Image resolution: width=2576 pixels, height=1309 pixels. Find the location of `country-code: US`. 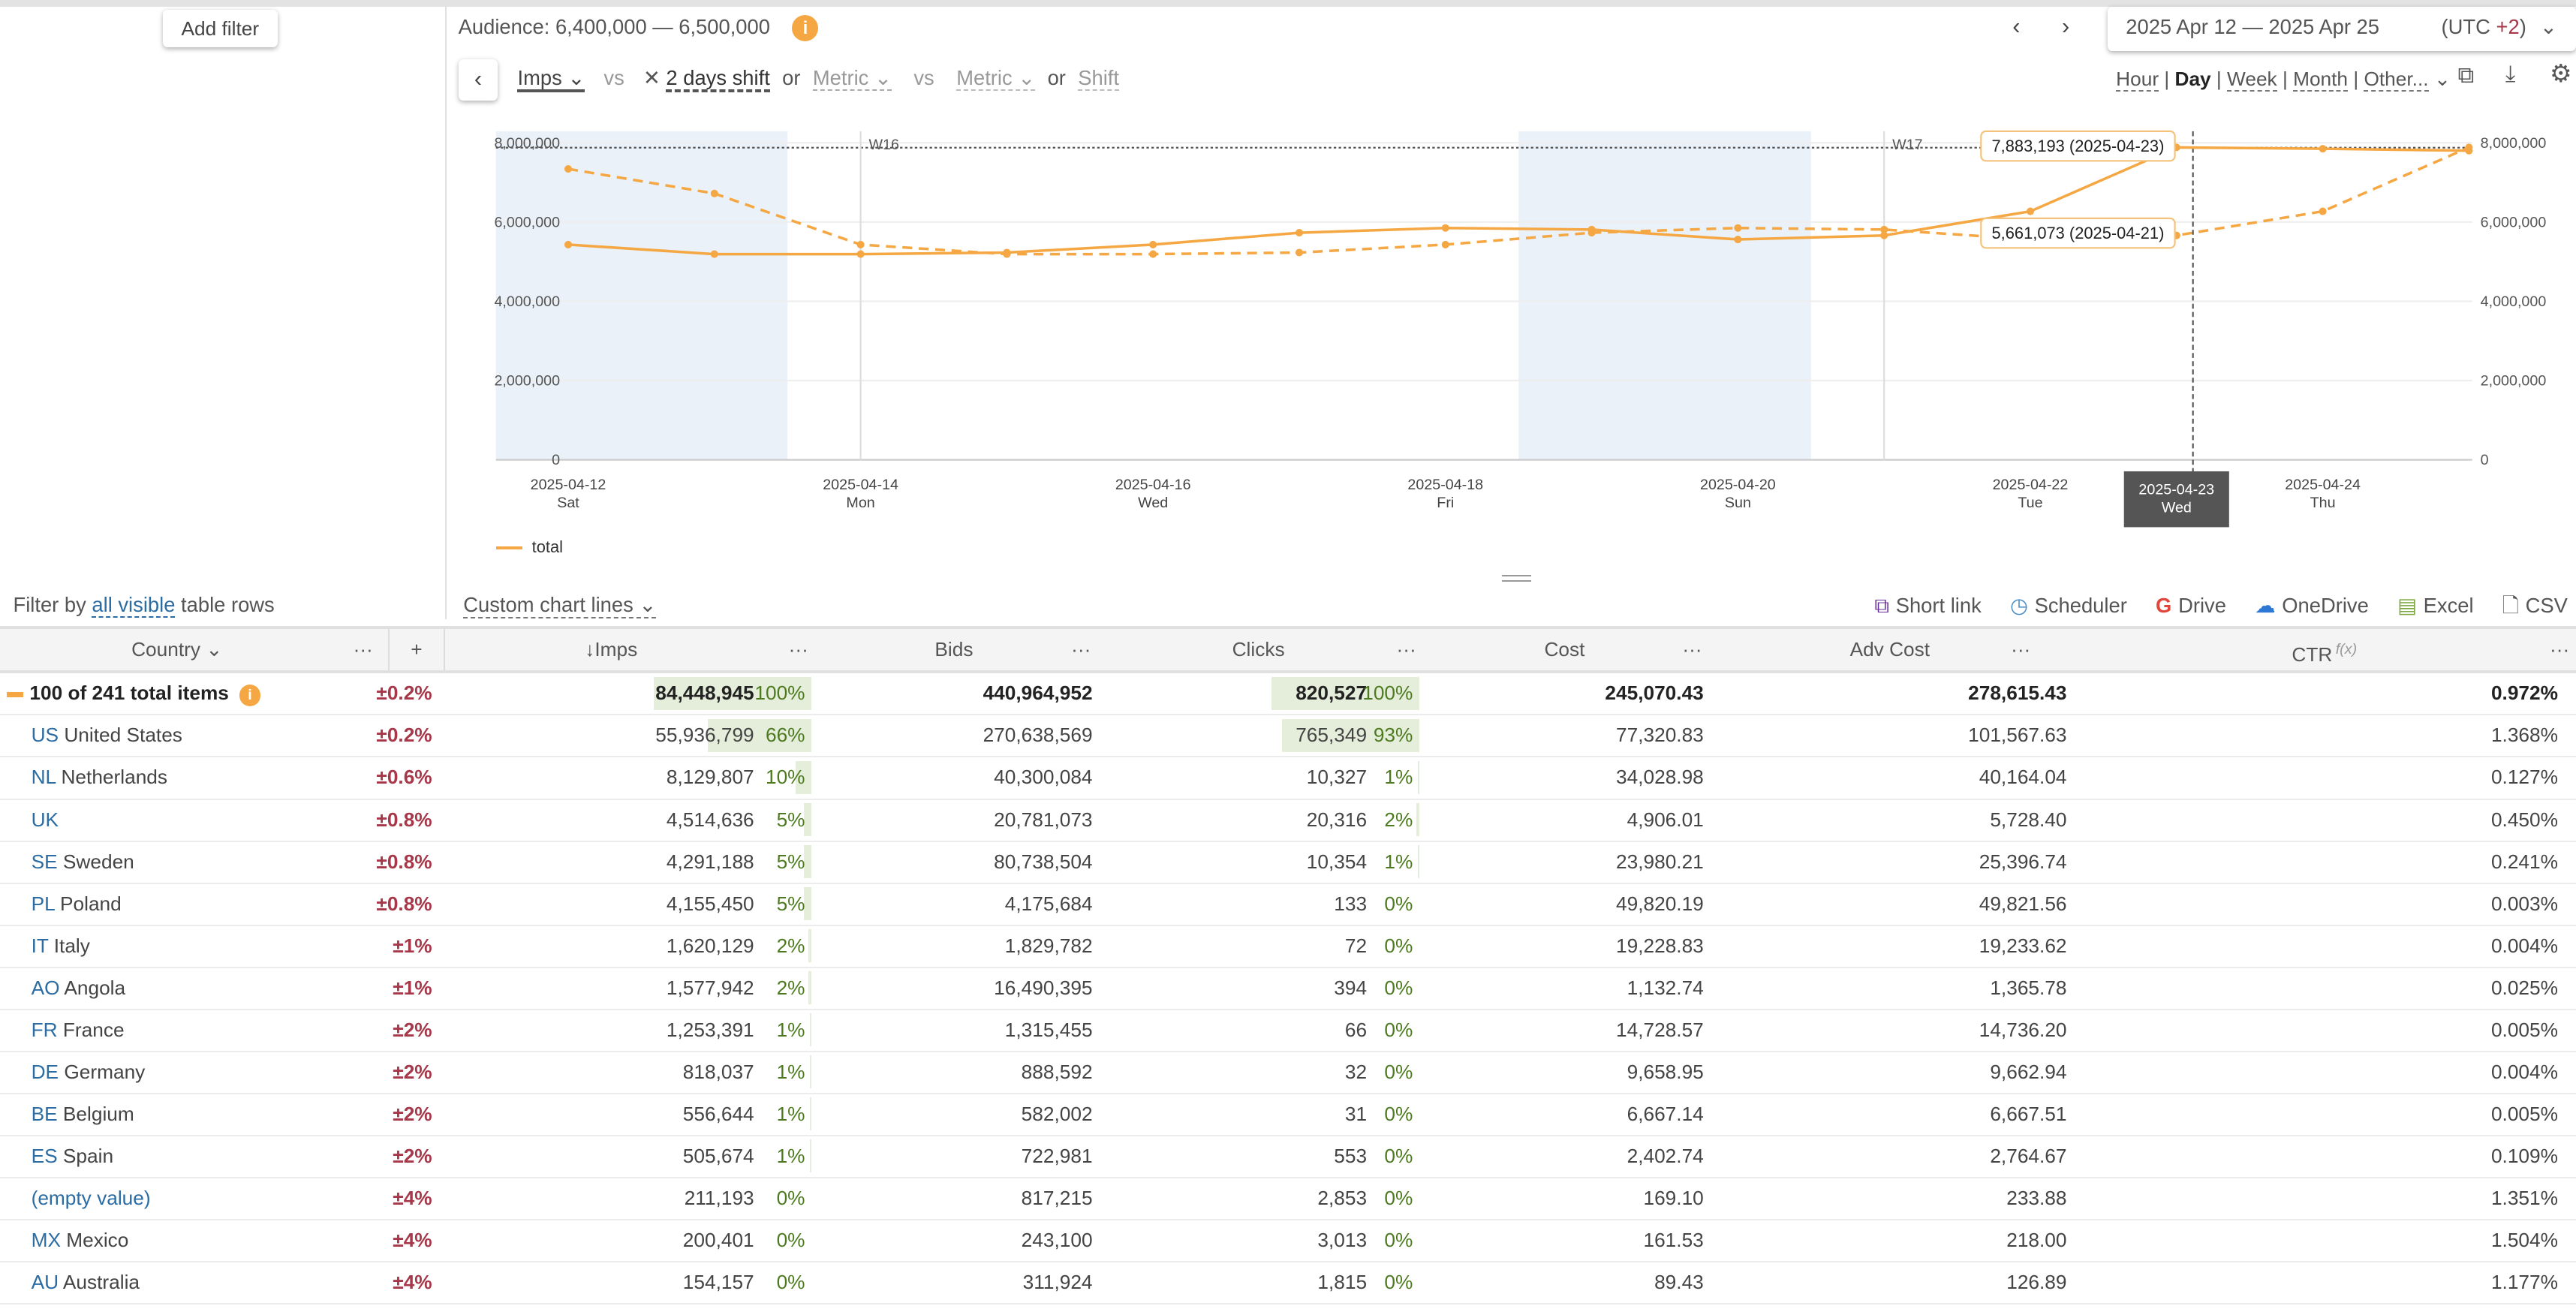

country-code: US is located at coordinates (45, 736).